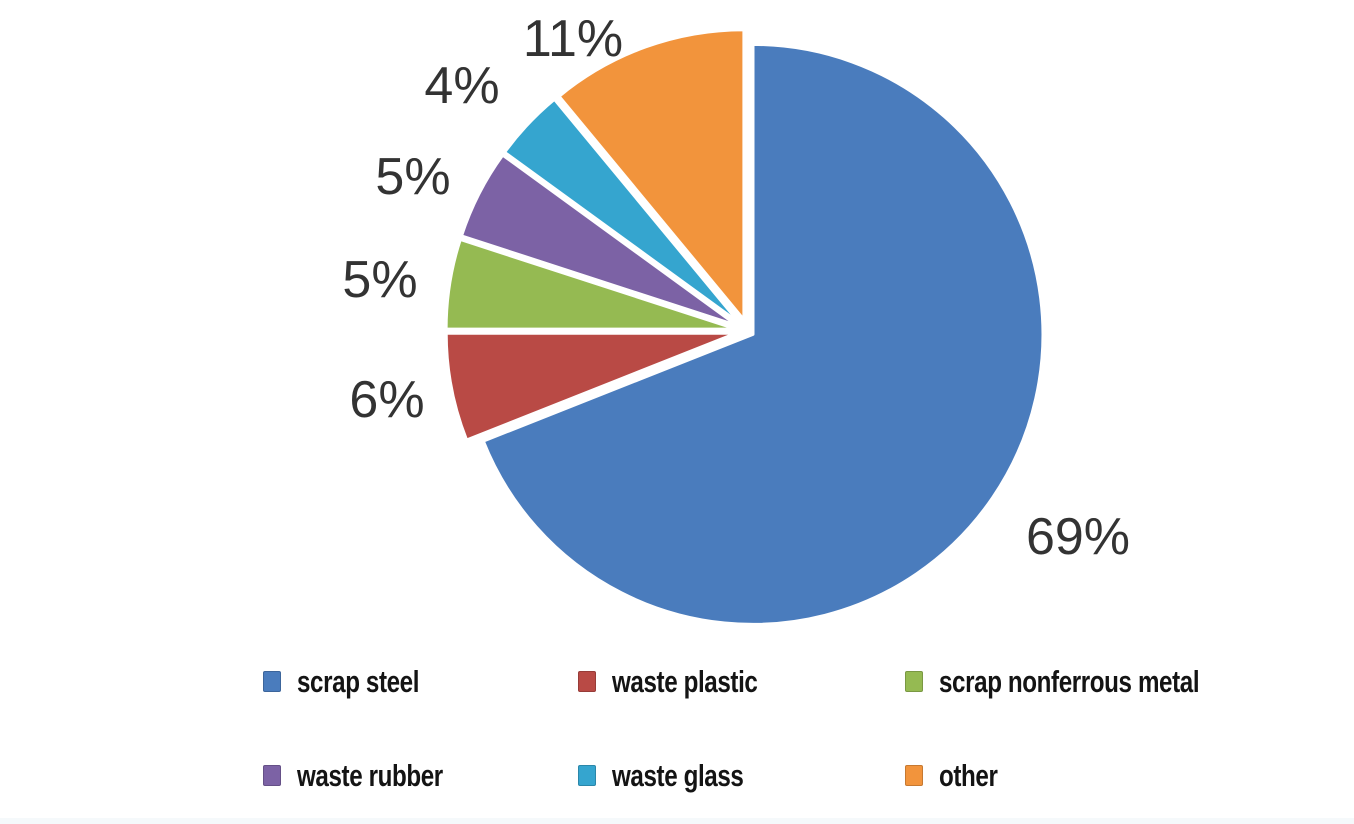 The image size is (1354, 824). I want to click on legend-label-scrap-steel: scrap steel, so click(358, 681).